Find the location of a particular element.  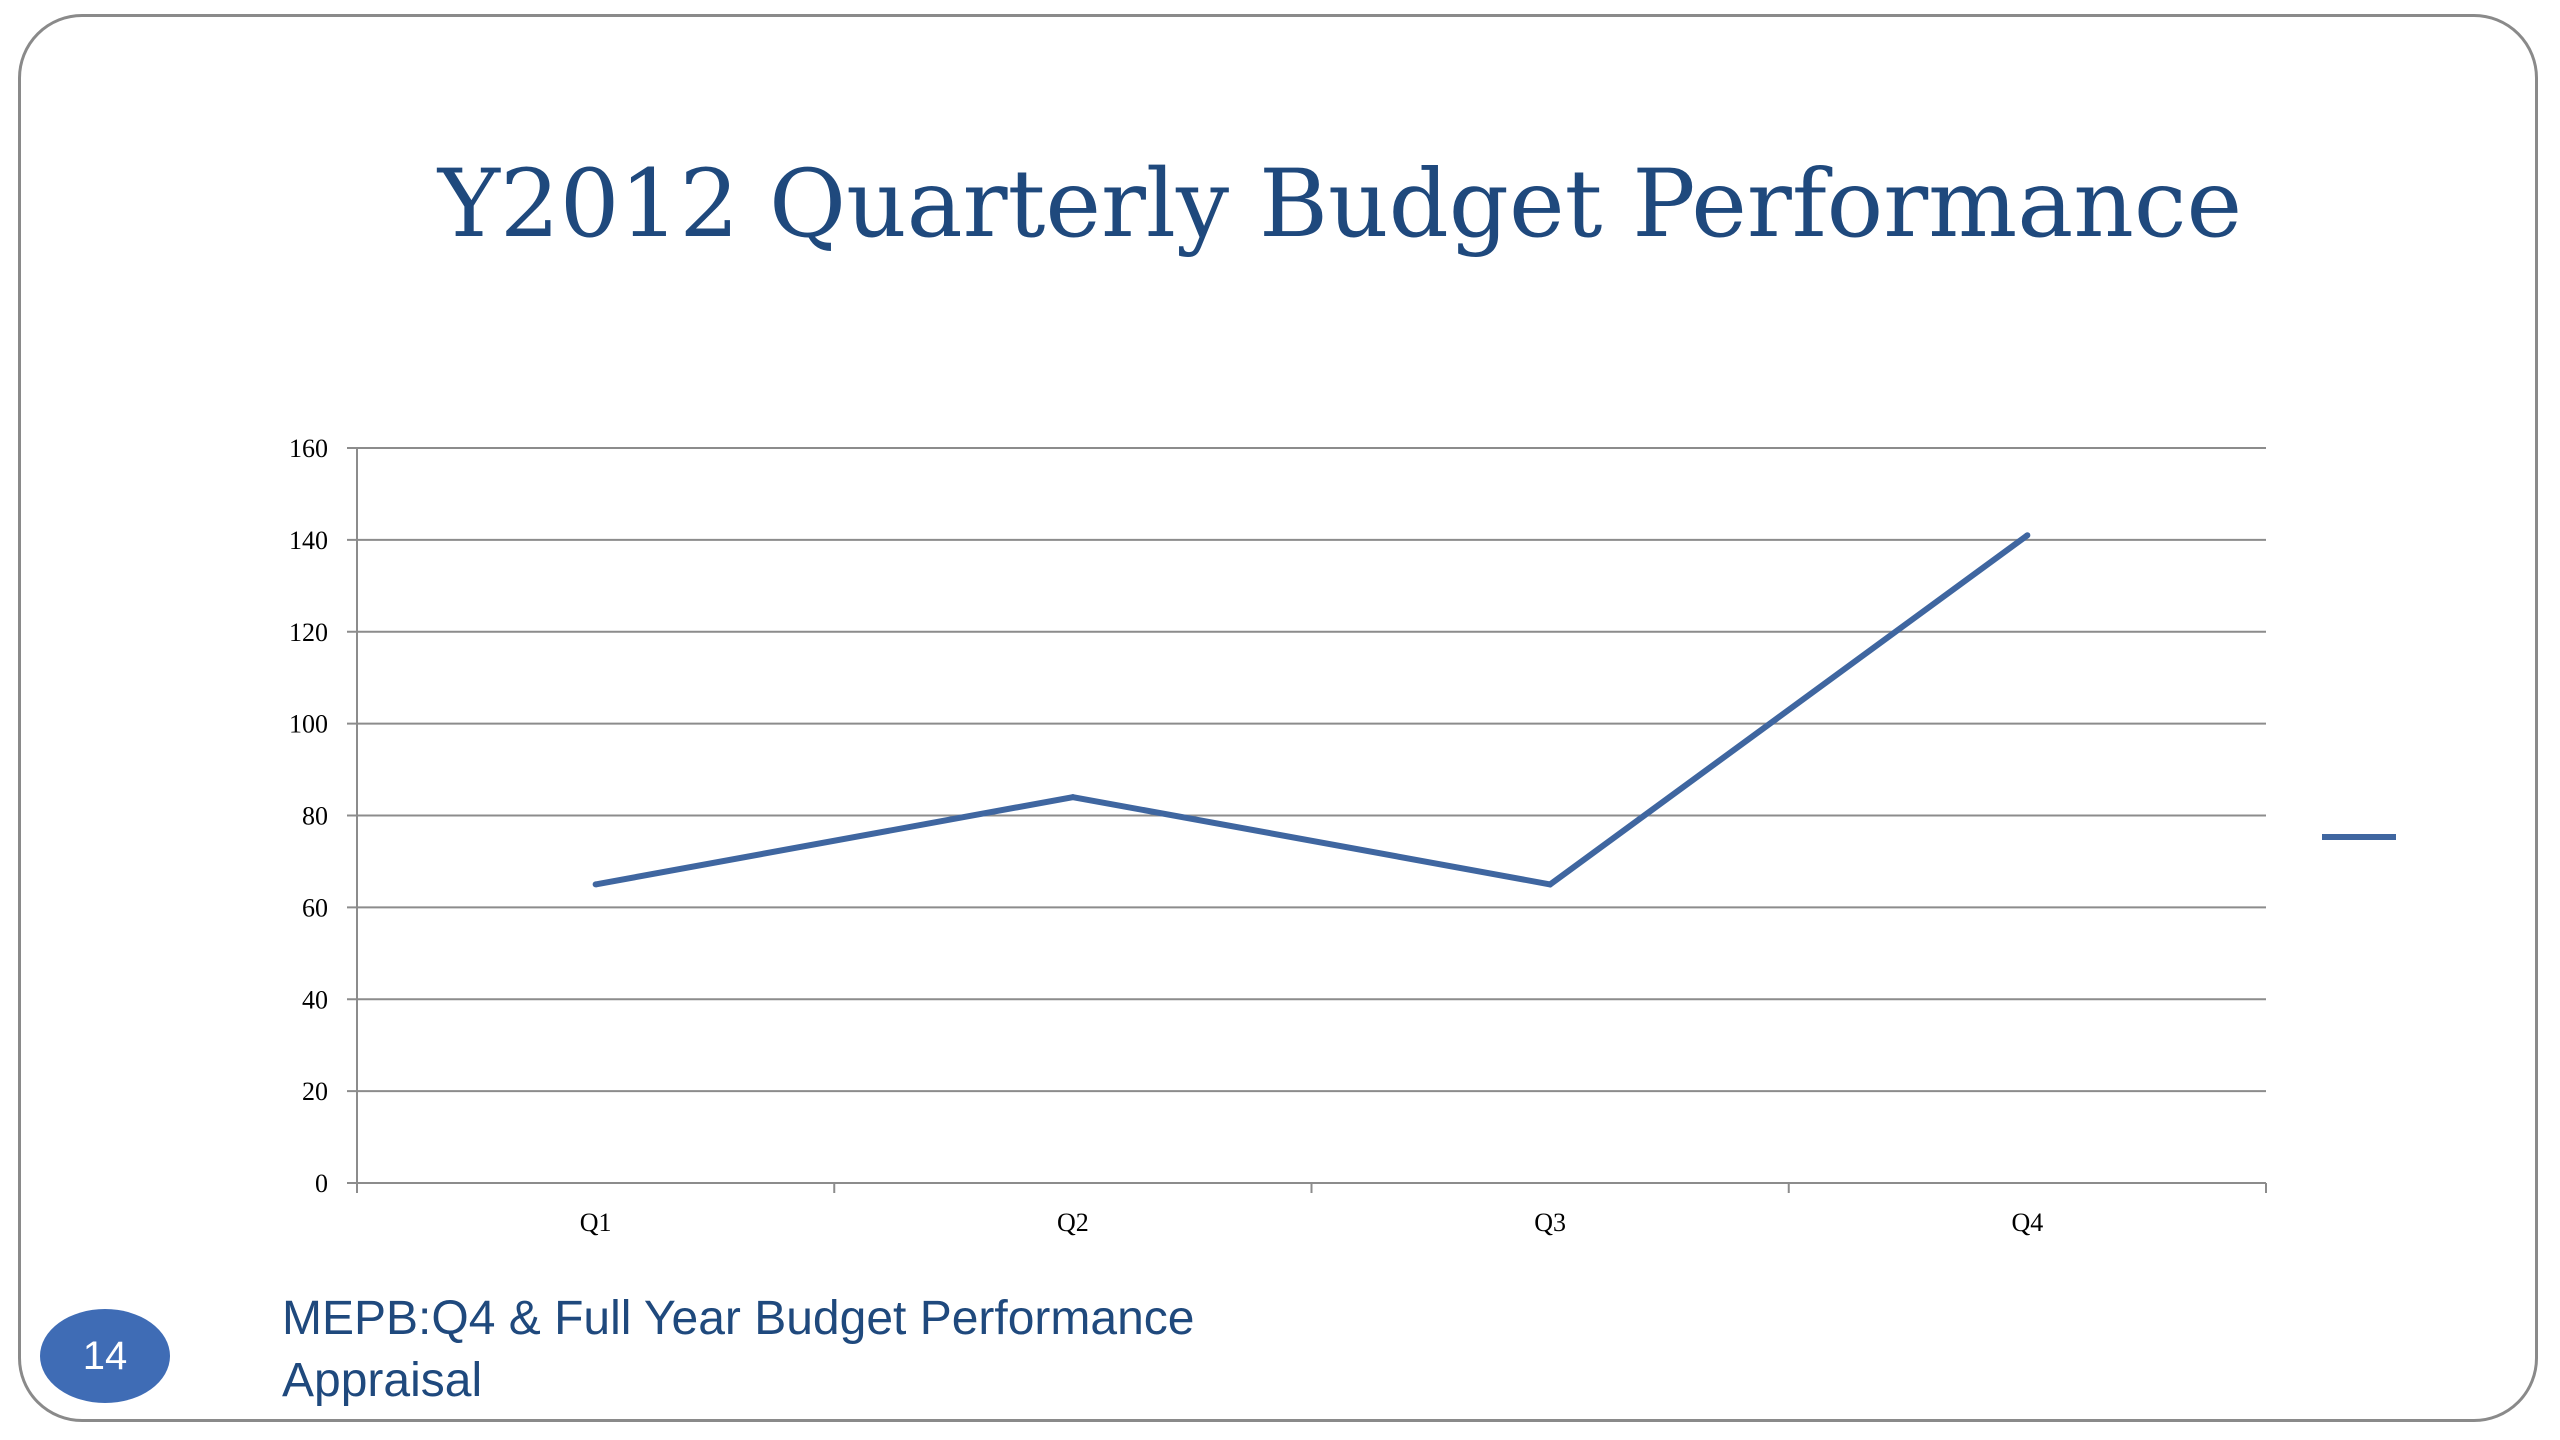

data-point-q1 is located at coordinates (595, 884).